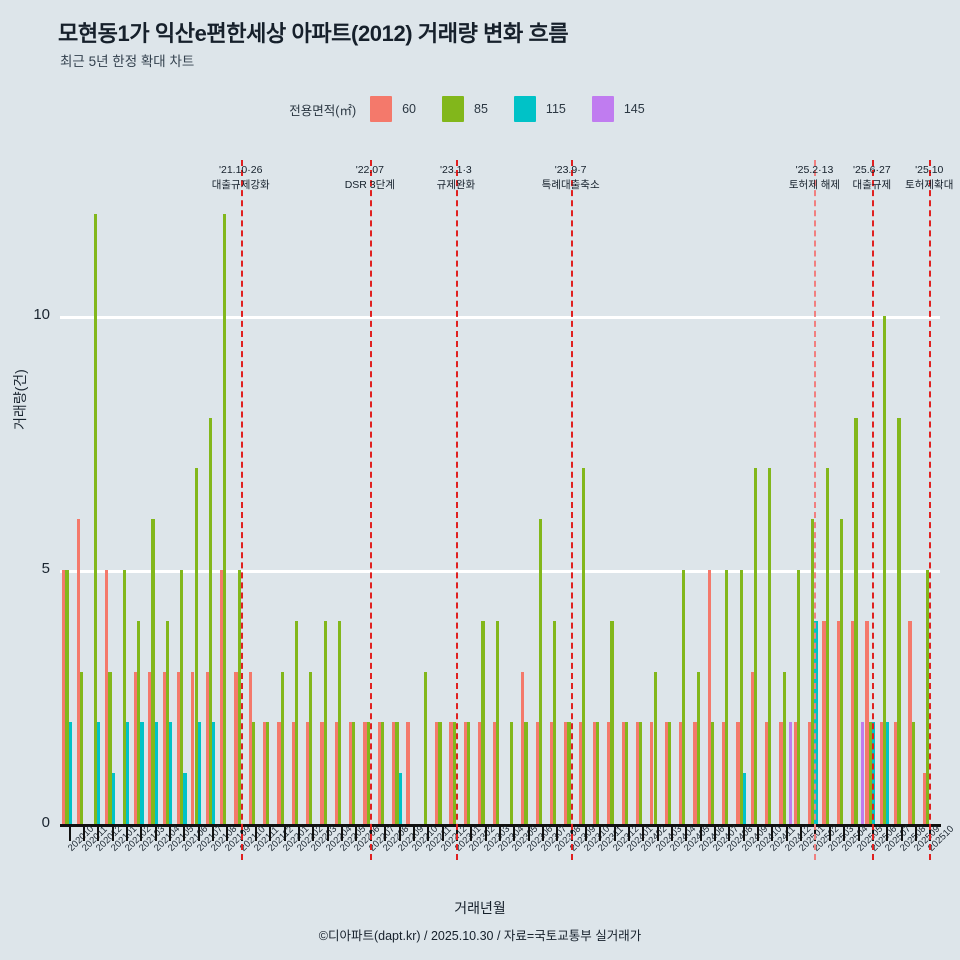 This screenshot has height=960, width=960. What do you see at coordinates (550, 109) in the screenshot?
I see `legend-item-115: 115` at bounding box center [550, 109].